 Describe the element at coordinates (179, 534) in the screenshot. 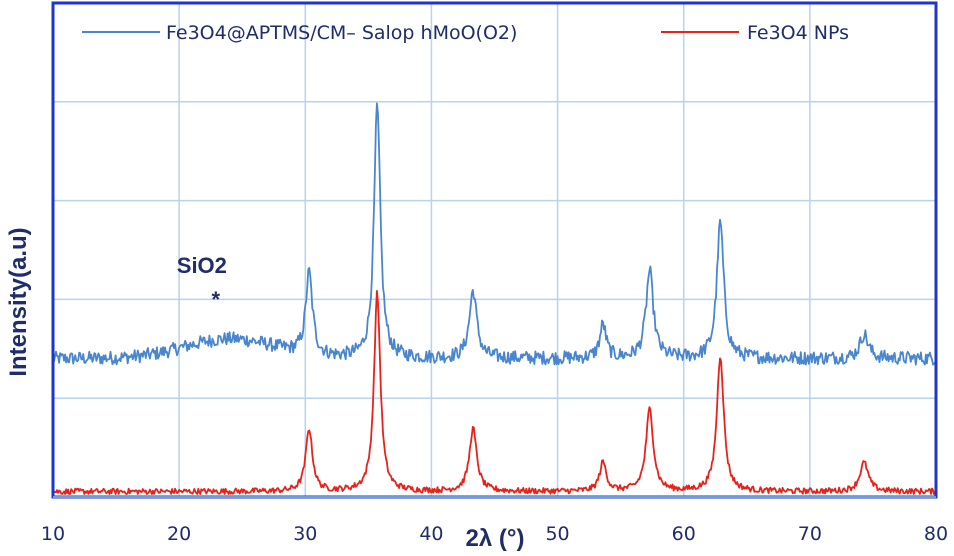

I see `x-tick-label: 20` at that location.